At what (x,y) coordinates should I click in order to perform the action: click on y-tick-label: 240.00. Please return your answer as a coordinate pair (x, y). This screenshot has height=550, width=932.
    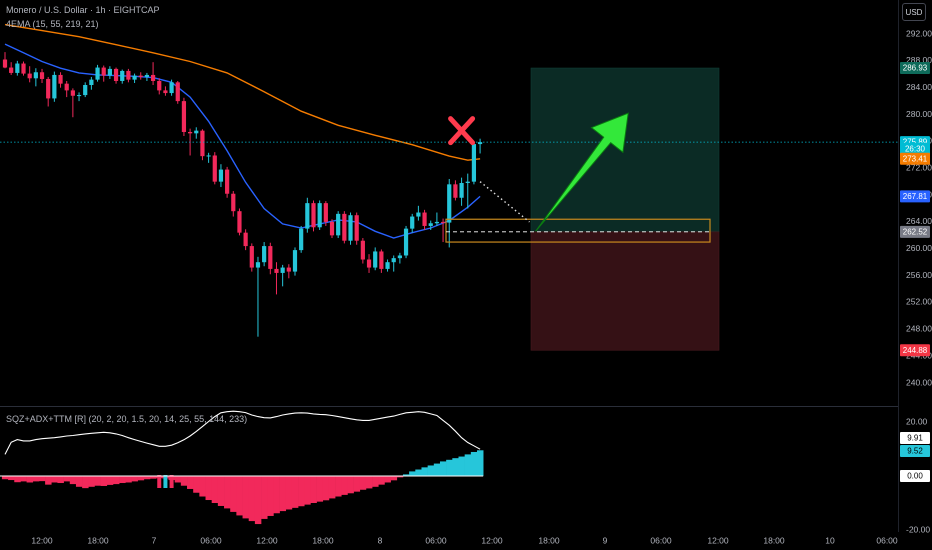
    Looking at the image, I should click on (919, 382).